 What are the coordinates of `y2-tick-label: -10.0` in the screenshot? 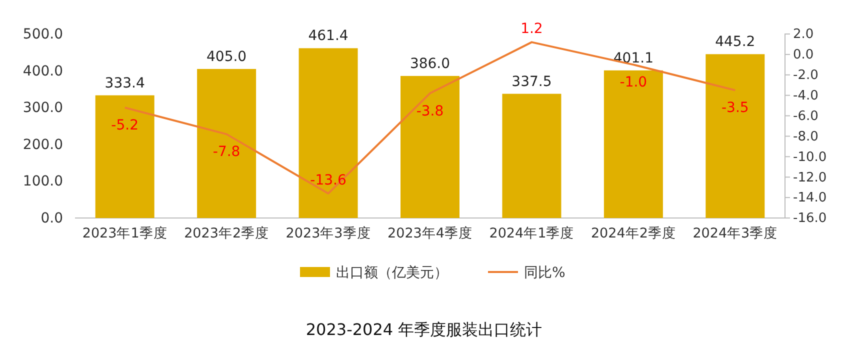 It's located at (810, 157).